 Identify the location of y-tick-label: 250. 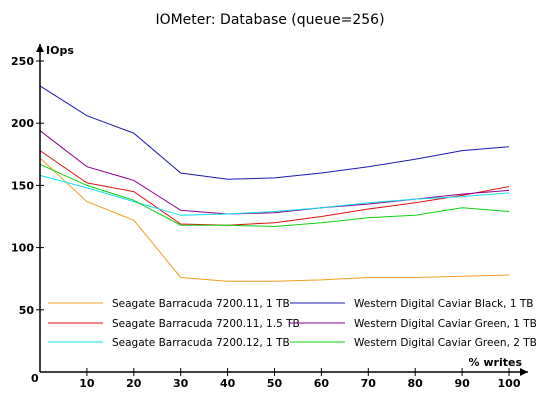
(22, 61).